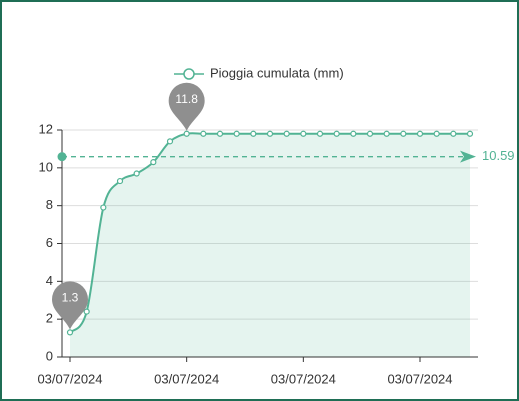 This screenshot has width=519, height=401. Describe the element at coordinates (186, 99) in the screenshot. I see `pin-label: 11.8` at that location.